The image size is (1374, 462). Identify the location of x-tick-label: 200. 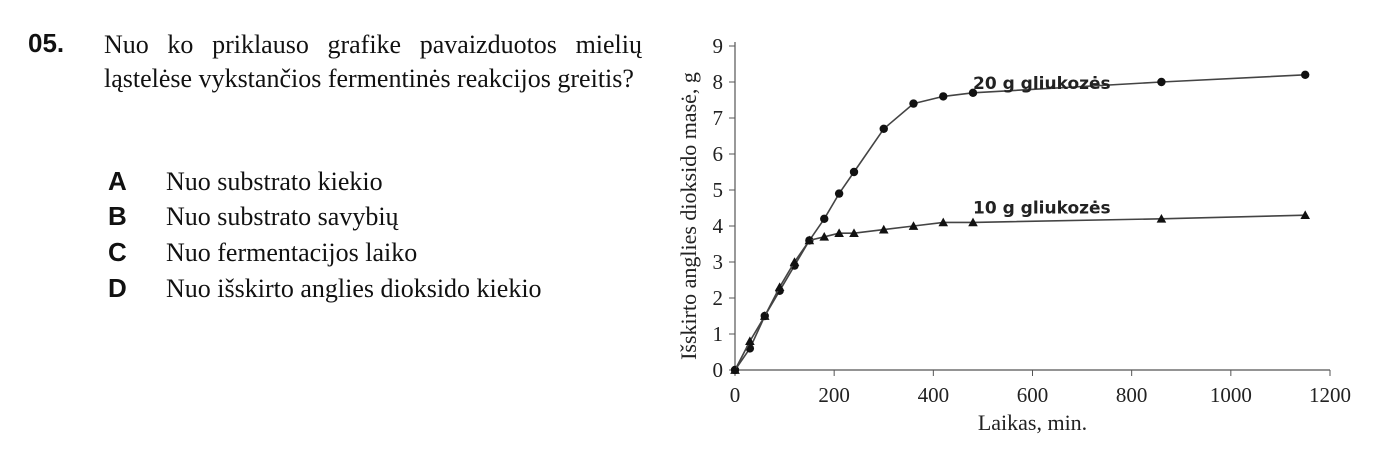
(834, 395).